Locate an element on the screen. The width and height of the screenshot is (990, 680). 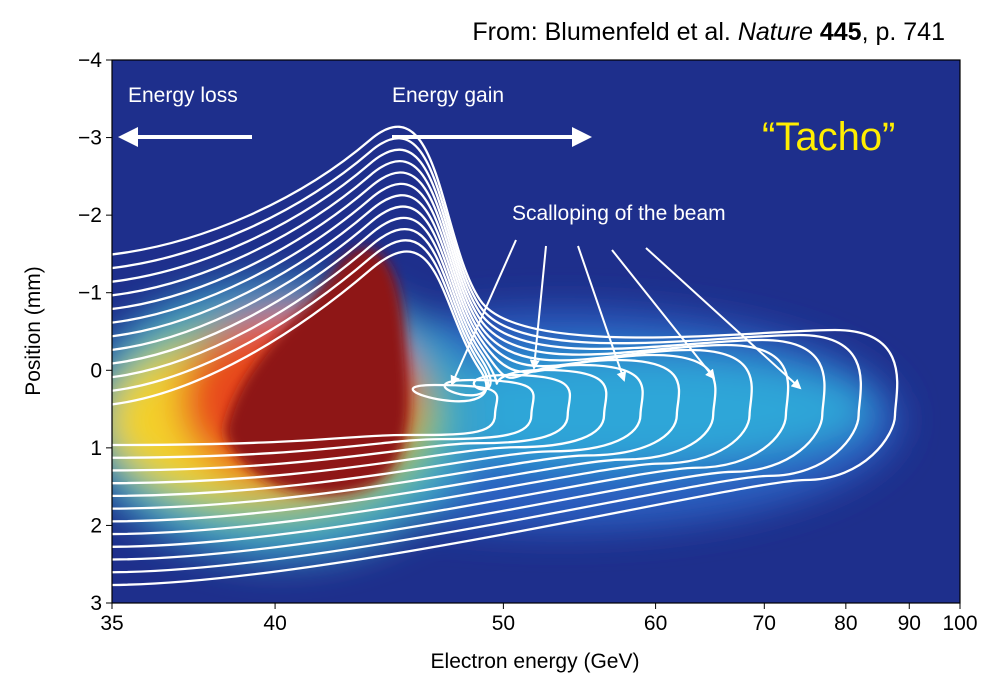
arrows is located at coordinates (626, 314).